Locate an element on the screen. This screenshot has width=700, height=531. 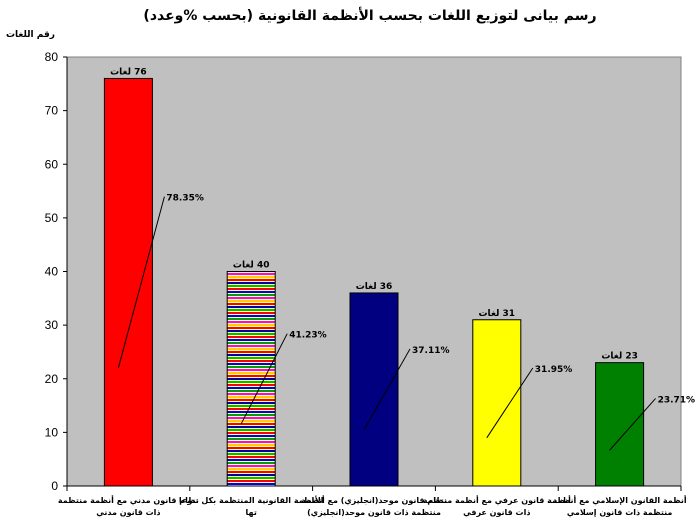
bar-percent-label: 41.23% is located at coordinates (308, 336).